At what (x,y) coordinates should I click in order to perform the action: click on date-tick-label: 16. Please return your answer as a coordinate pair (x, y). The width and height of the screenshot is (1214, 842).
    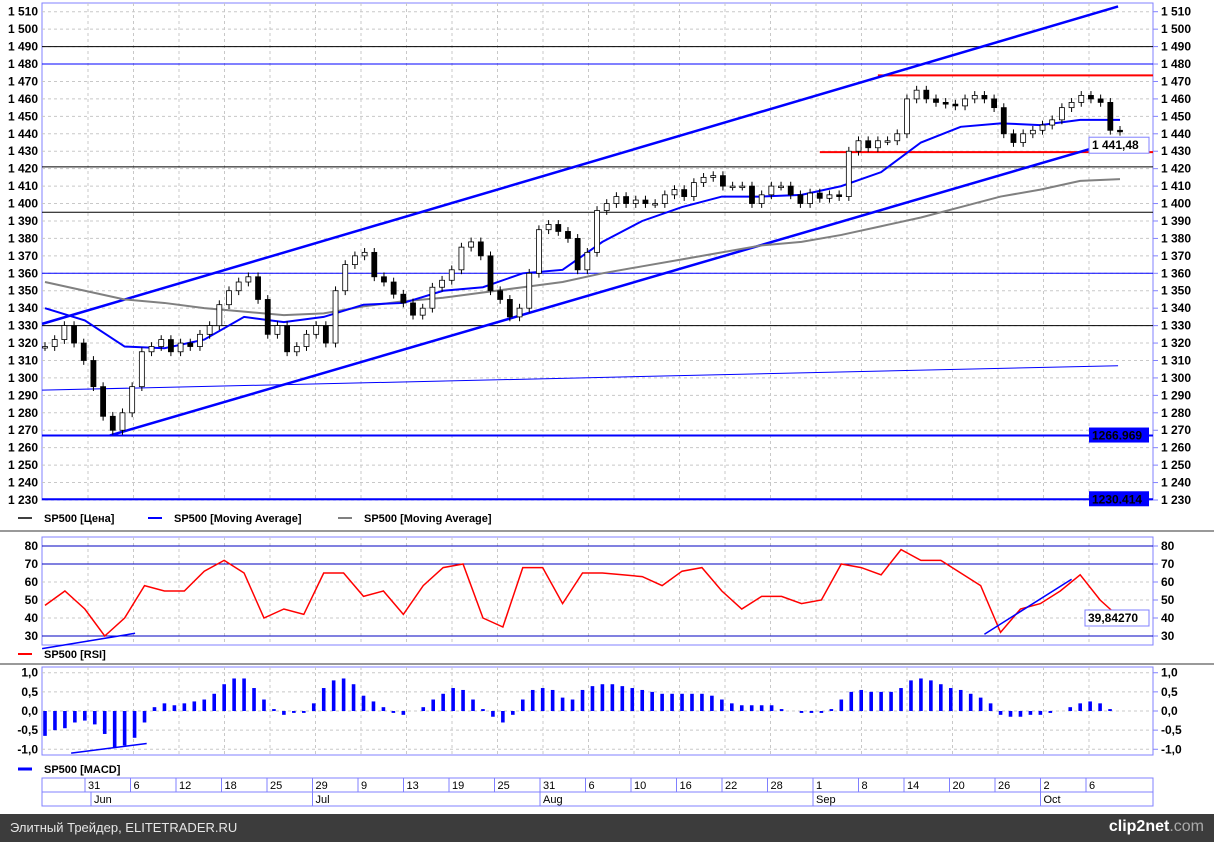
    Looking at the image, I should click on (686, 786).